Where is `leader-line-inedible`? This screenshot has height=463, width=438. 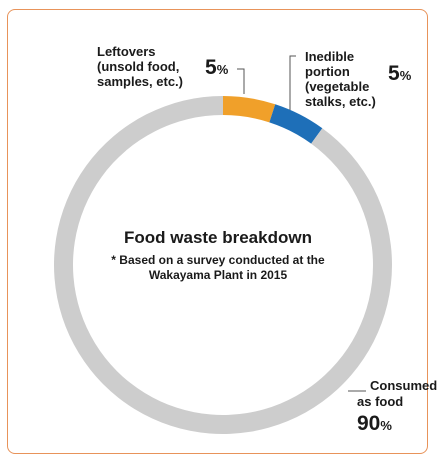
leader-line-inedible is located at coordinates (292, 82).